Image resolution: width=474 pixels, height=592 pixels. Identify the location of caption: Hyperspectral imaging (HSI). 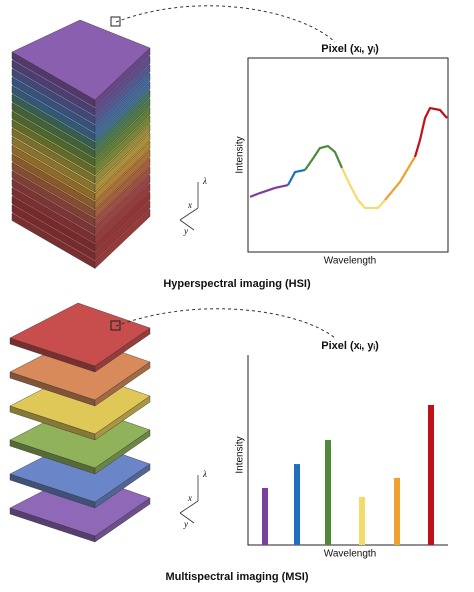
(237, 284).